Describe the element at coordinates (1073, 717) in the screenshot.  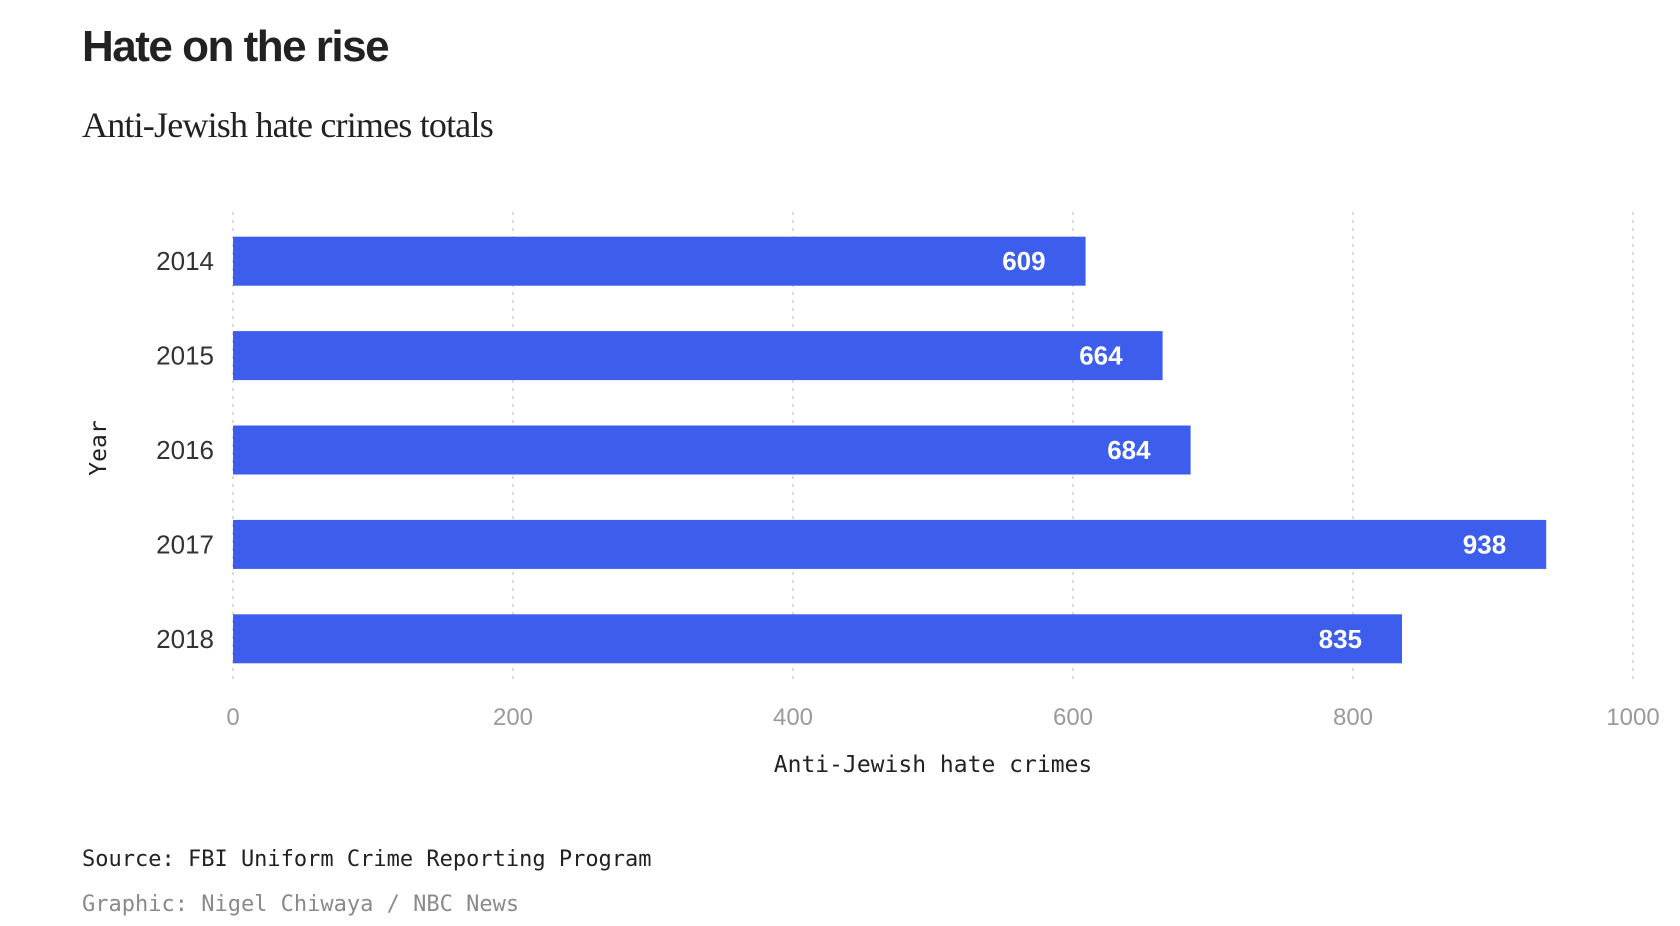
I see `x-tick-label: 600` at that location.